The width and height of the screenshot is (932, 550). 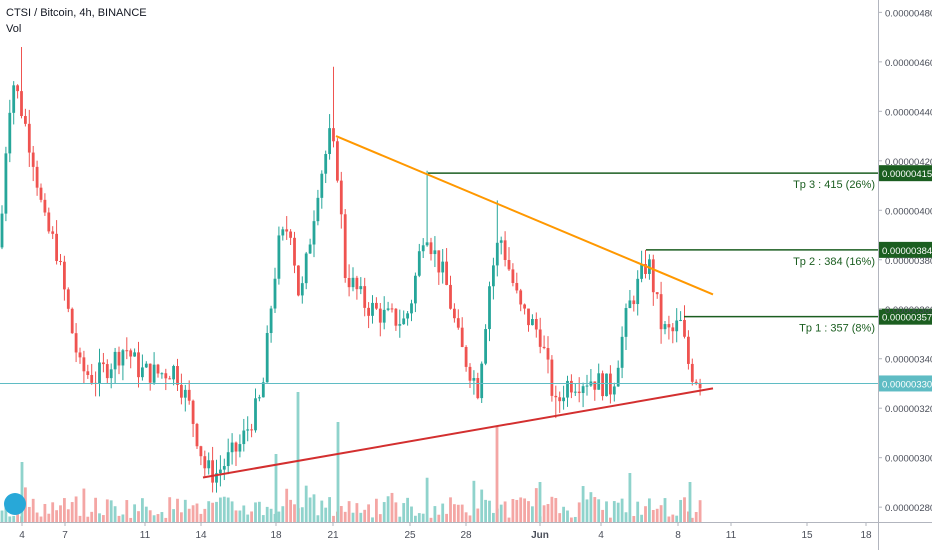 What do you see at coordinates (866, 535) in the screenshot?
I see `x-tick-label: 18` at bounding box center [866, 535].